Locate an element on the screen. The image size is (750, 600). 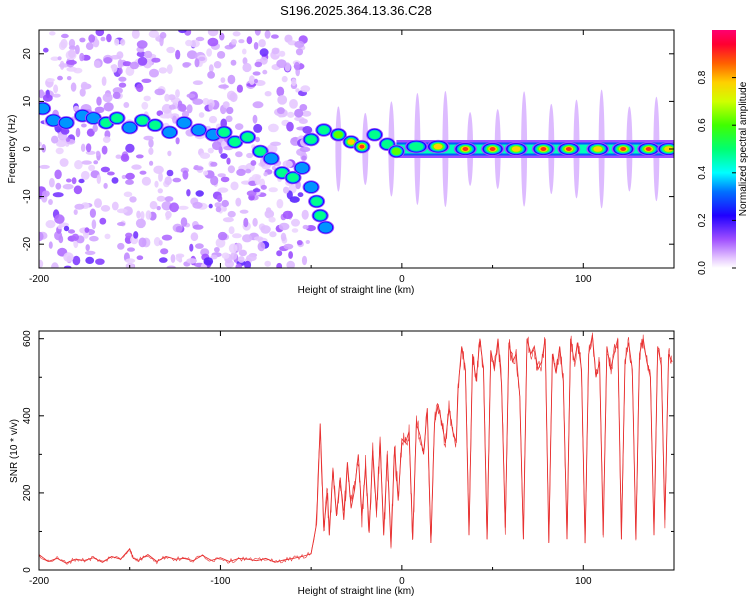
y-tick-label: 0 is located at coordinates (27, 149).